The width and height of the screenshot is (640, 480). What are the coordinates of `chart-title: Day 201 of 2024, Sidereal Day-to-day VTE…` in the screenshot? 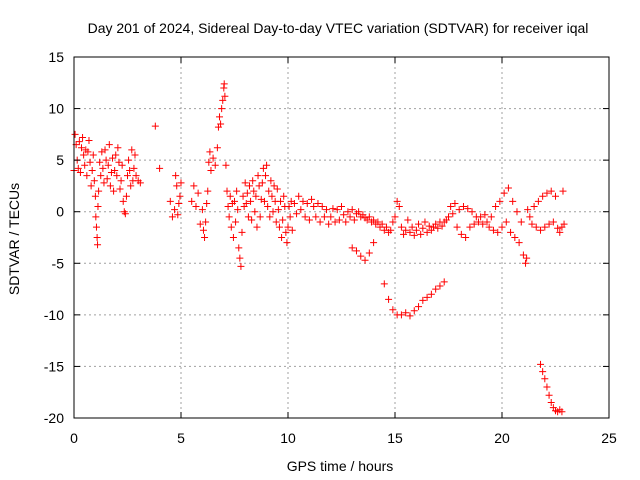 It's located at (338, 28).